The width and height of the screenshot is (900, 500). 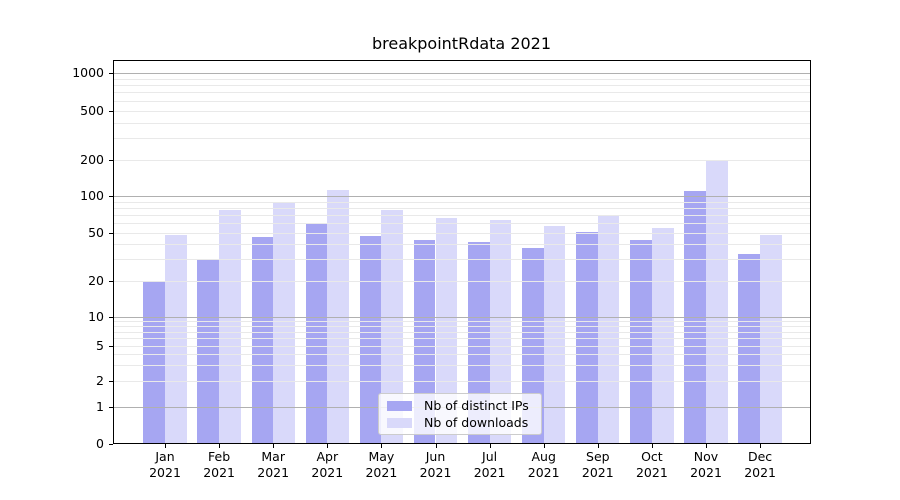 I want to click on y-tick-label: 0, so click(x=100, y=443).